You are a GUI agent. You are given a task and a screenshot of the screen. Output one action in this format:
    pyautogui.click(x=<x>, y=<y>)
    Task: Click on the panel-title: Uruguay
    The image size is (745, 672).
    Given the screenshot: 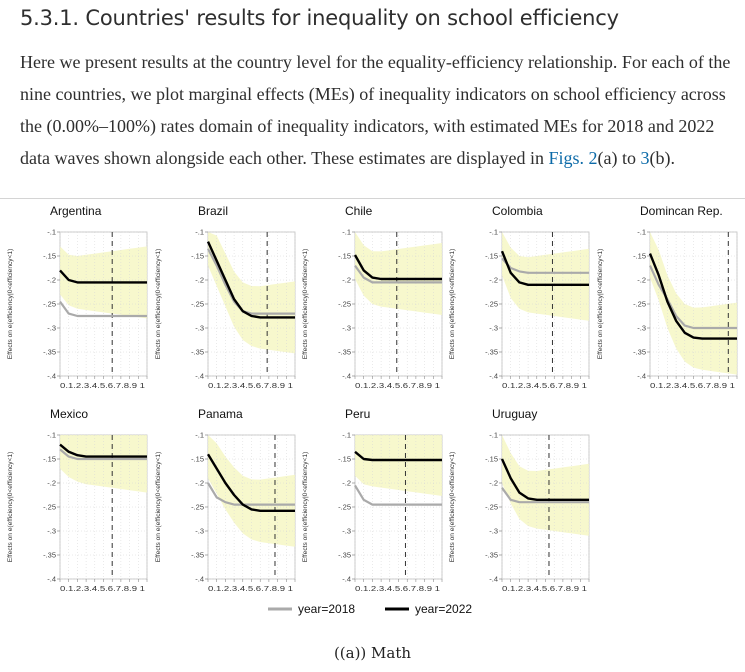 What is the action you would take?
    pyautogui.click(x=514, y=414)
    